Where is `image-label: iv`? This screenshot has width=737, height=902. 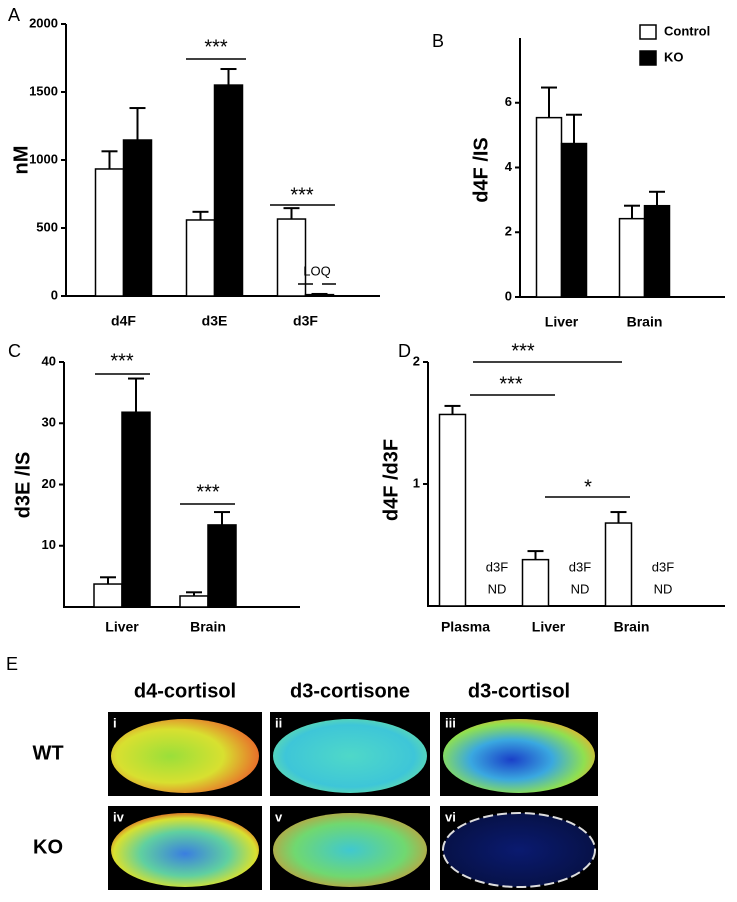 image-label: iv is located at coordinates (119, 816).